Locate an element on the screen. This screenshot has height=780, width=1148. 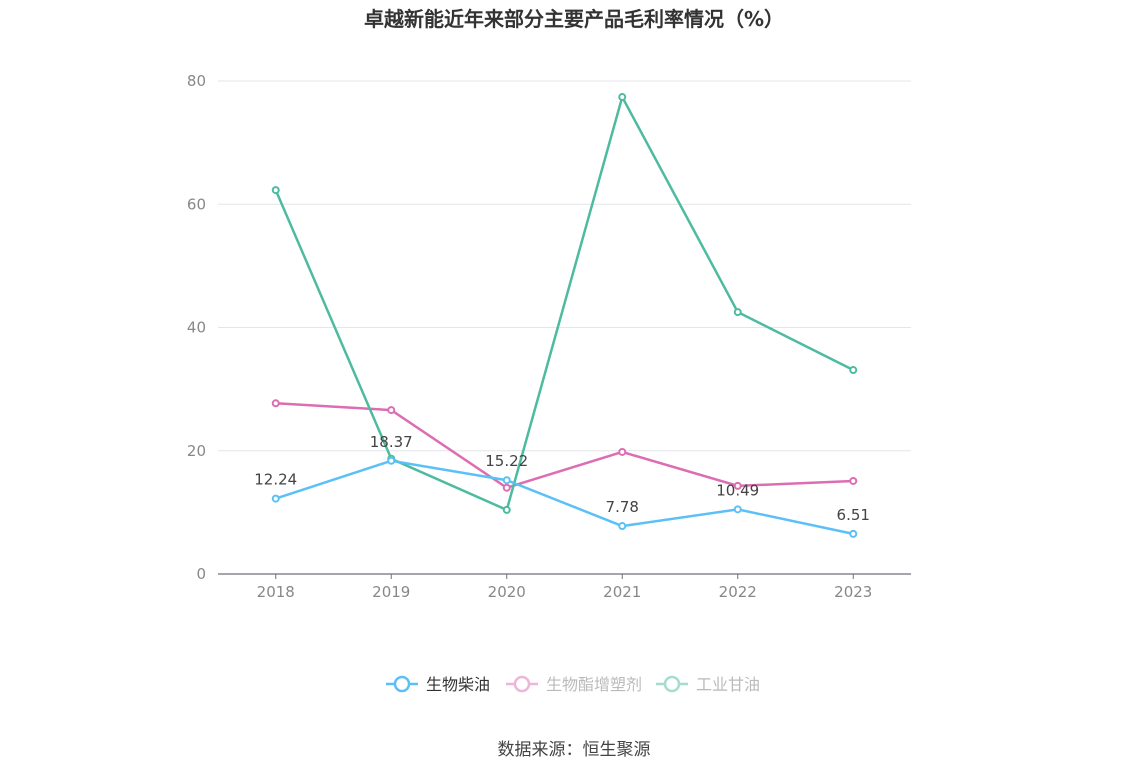
series-0: 12.24 18.37 15.22 7.78 10.49 6.51 is located at coordinates (562, 485).